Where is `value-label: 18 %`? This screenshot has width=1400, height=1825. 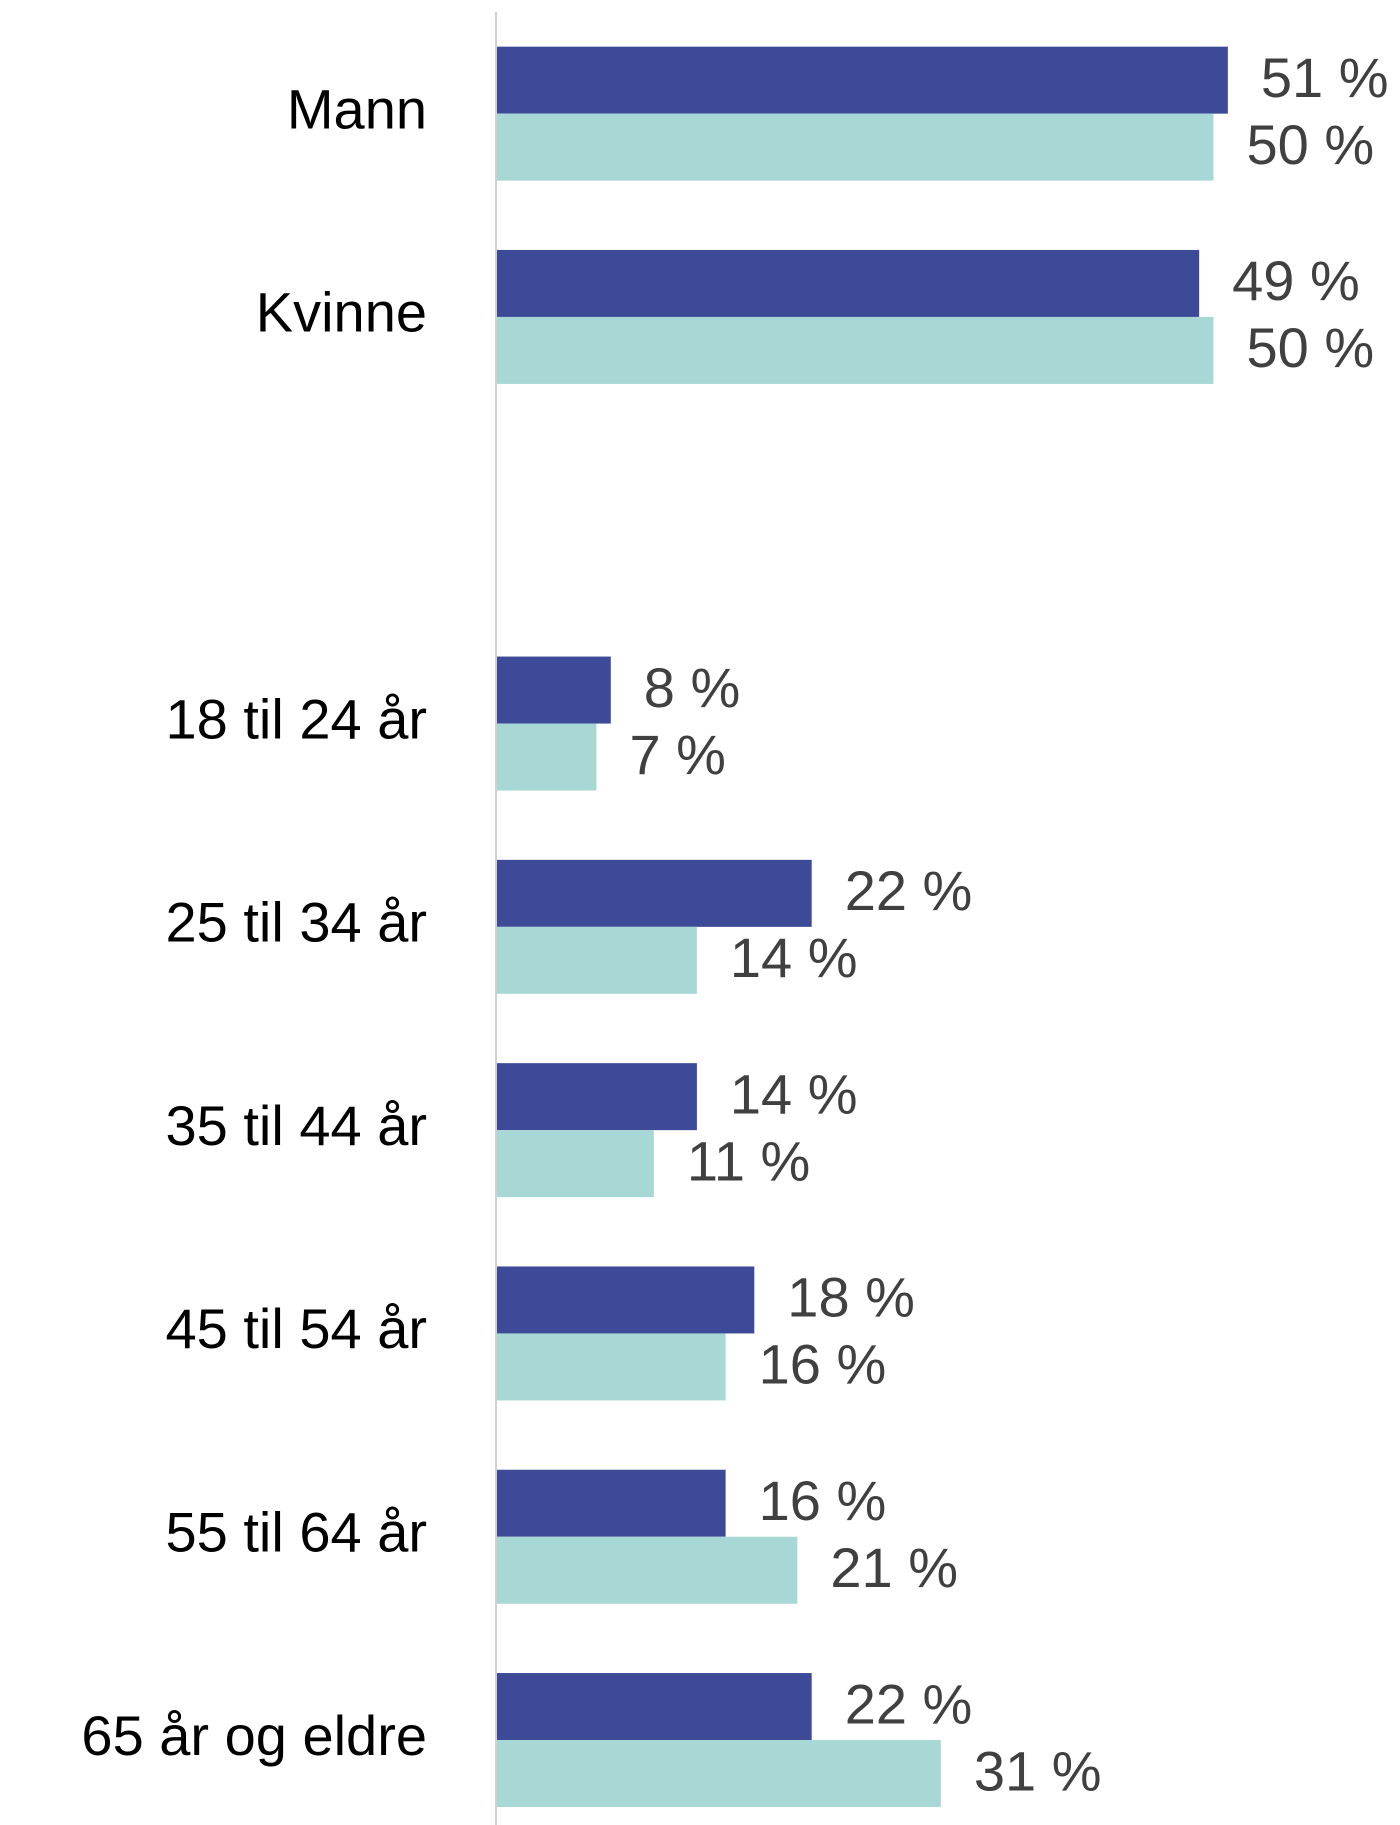
value-label: 18 % is located at coordinates (851, 1297).